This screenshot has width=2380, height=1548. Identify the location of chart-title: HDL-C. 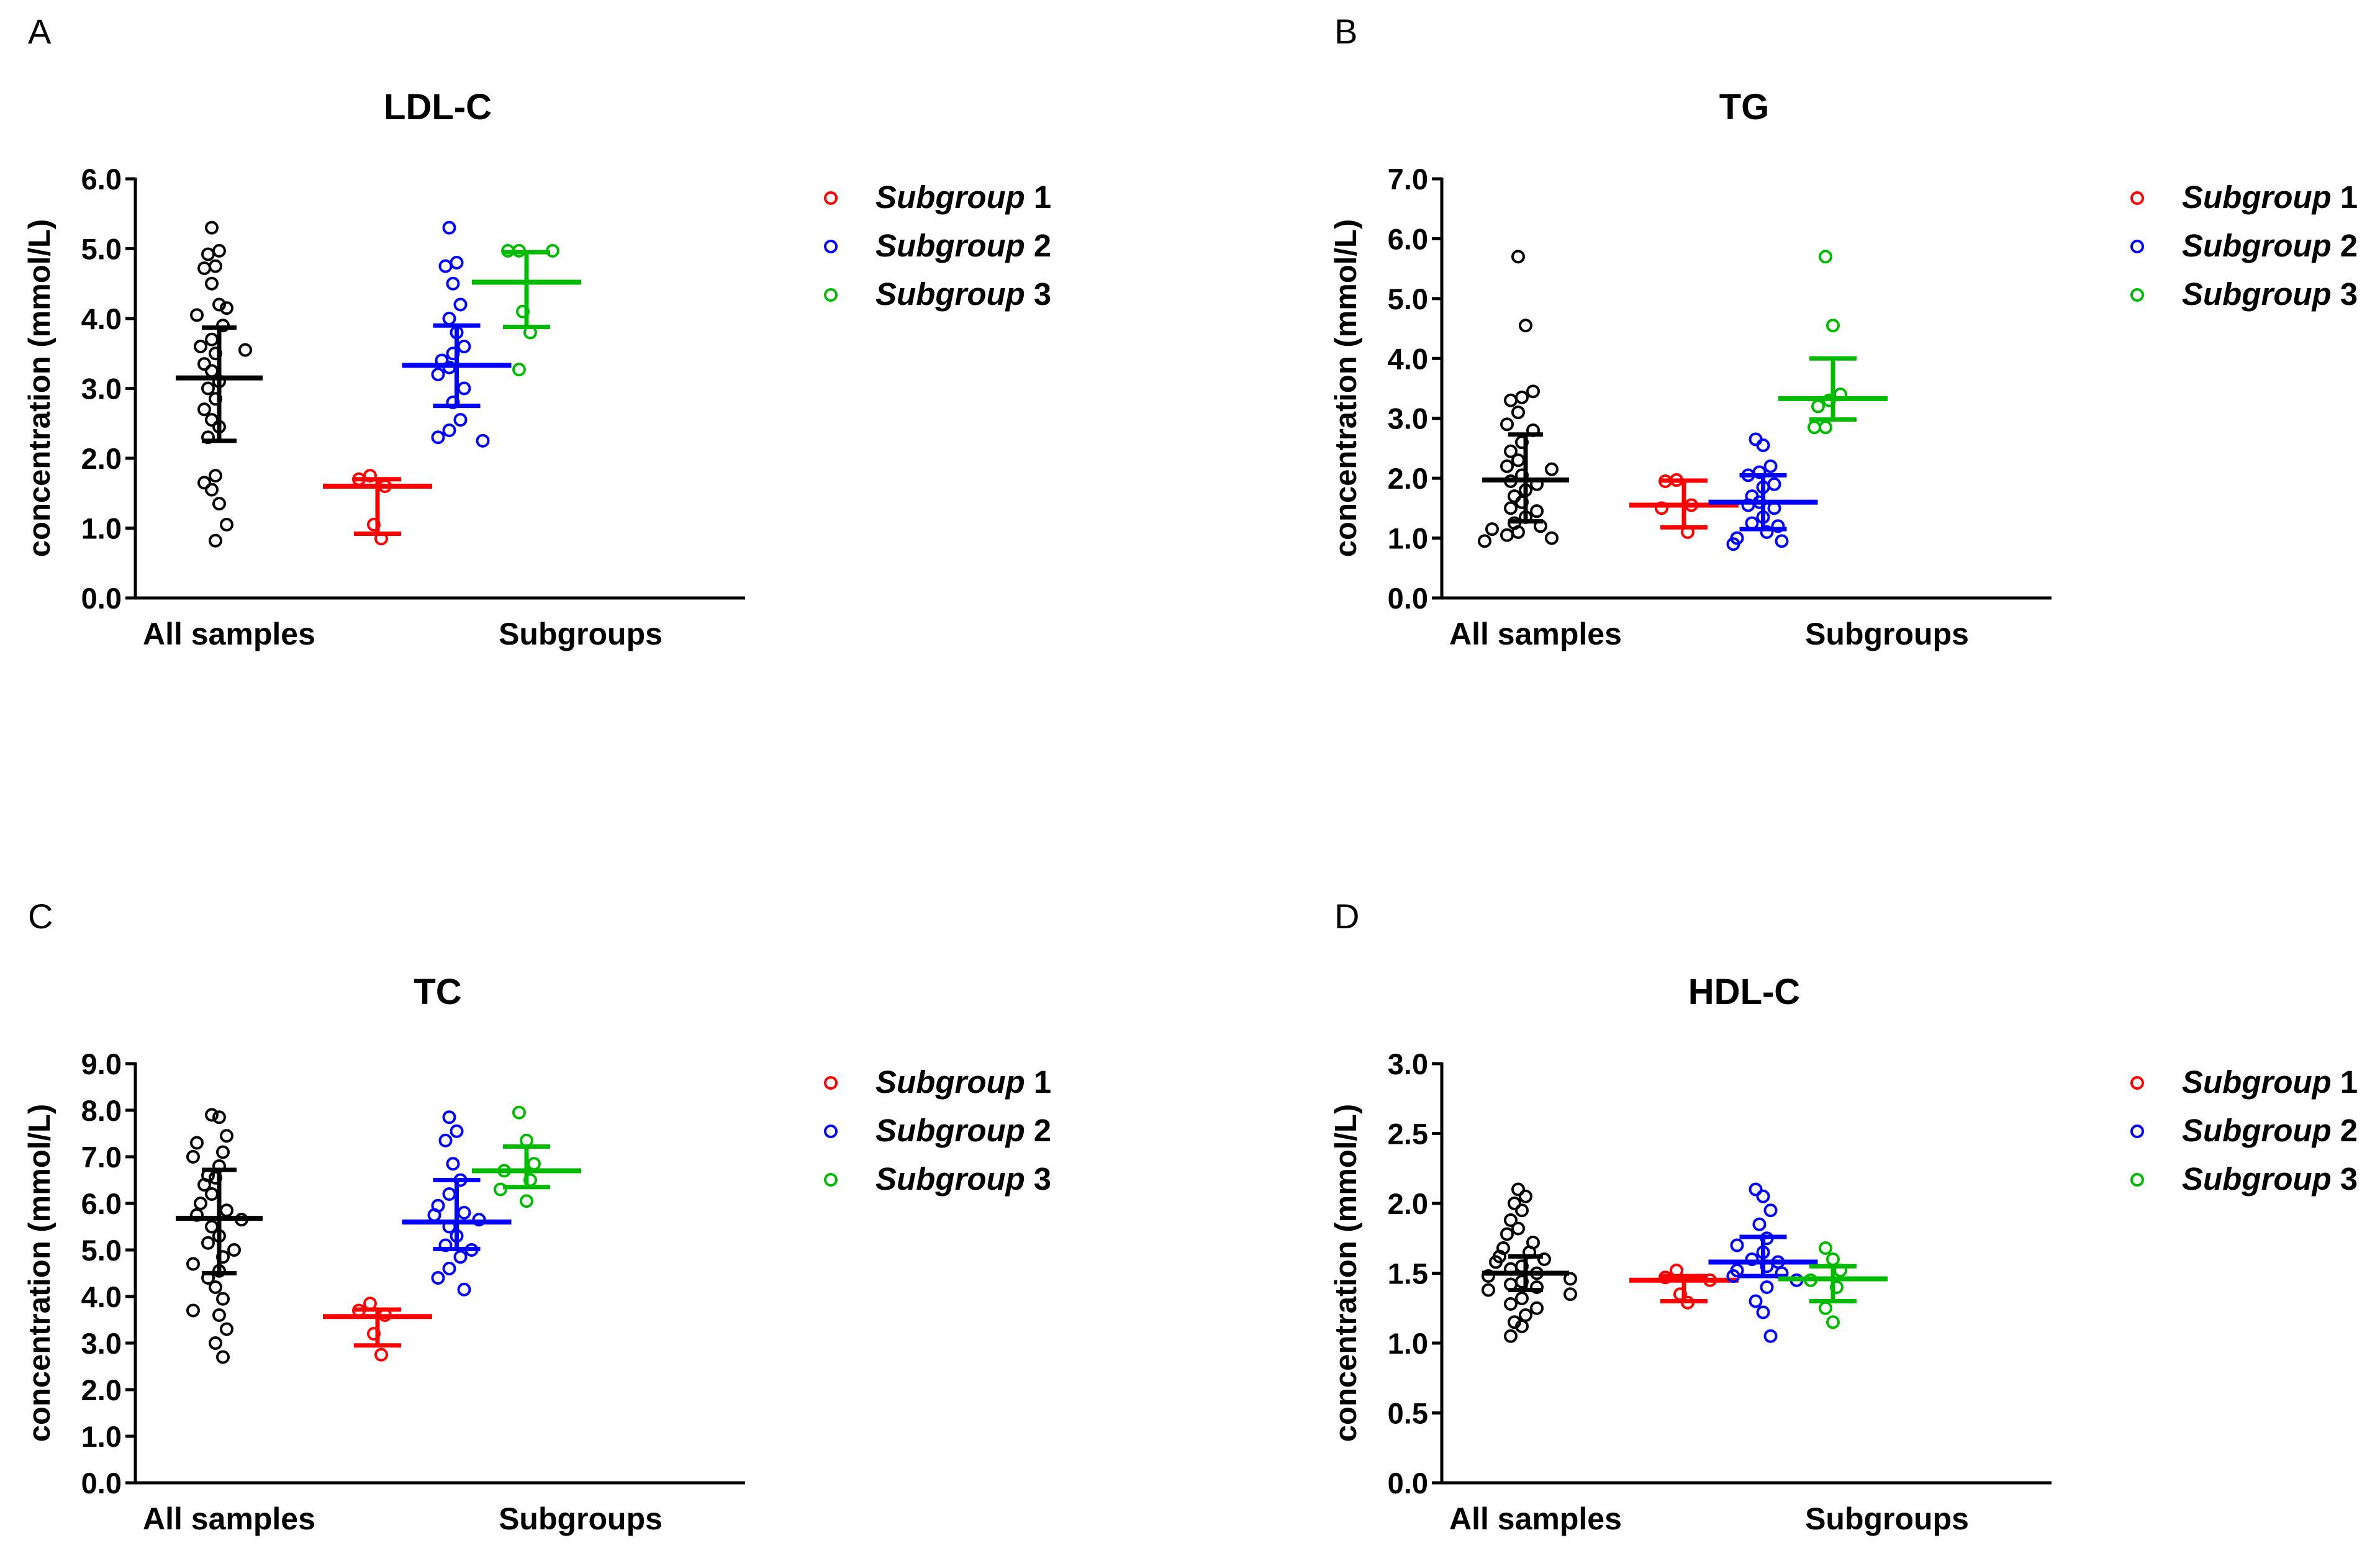
(1744, 992).